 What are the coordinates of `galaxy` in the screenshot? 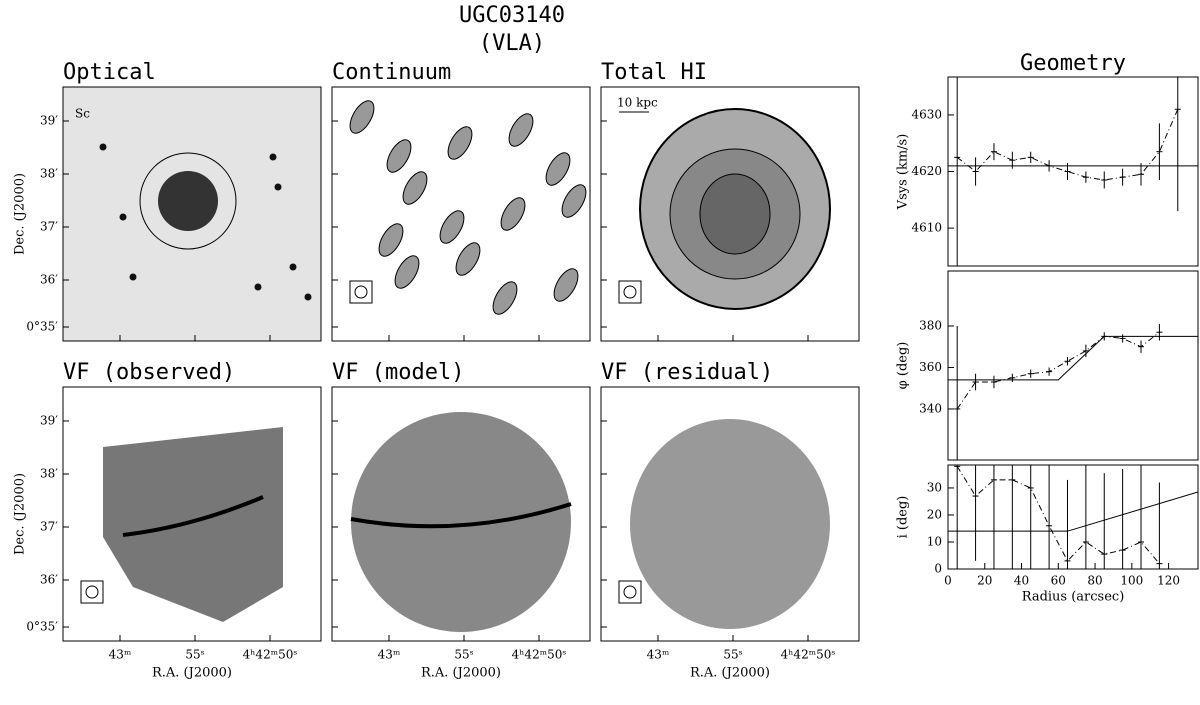 It's located at (188, 201).